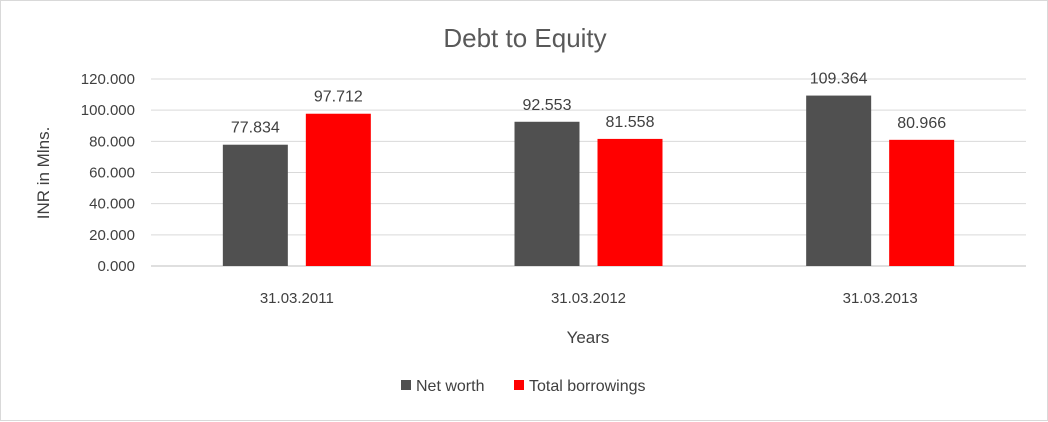 The width and height of the screenshot is (1048, 422). I want to click on data-label: 80.966, so click(921, 123).